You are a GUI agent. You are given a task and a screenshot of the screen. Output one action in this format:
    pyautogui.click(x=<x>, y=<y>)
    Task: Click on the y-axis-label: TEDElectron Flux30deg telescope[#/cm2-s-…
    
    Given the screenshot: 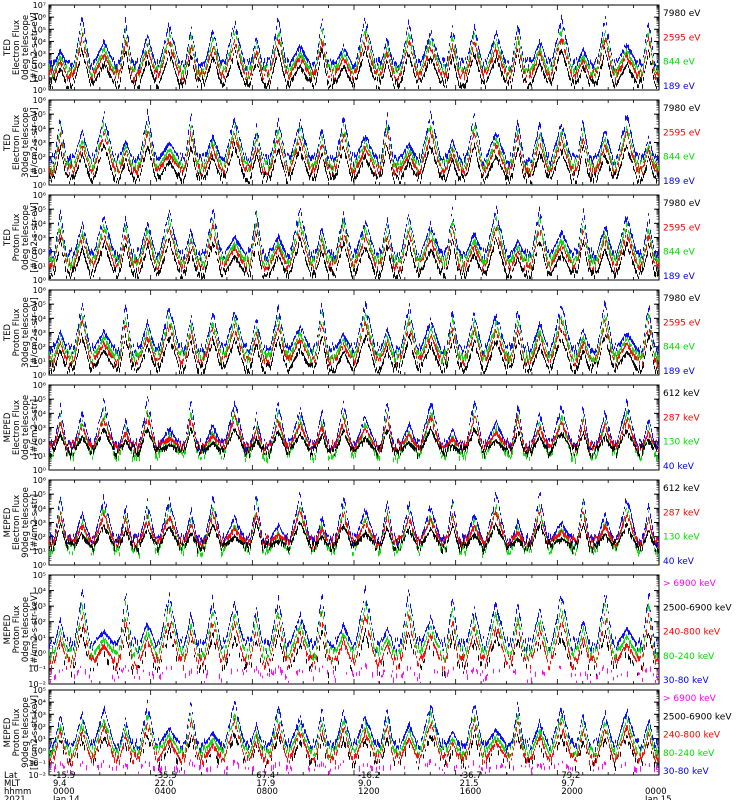 What is the action you would take?
    pyautogui.click(x=21, y=142)
    